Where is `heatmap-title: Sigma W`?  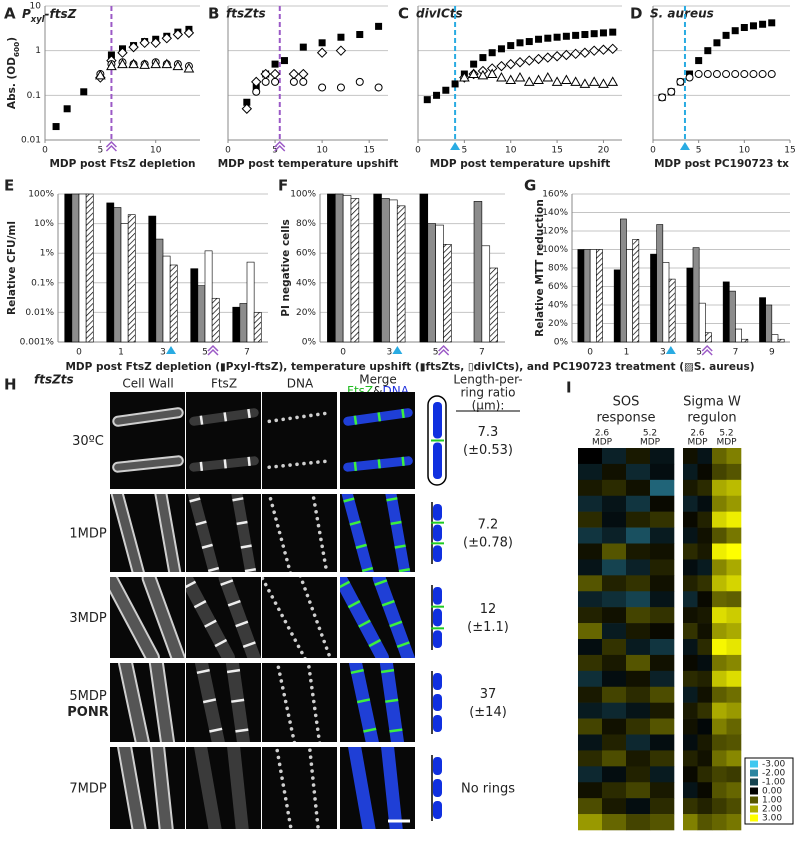 heatmap-title: Sigma W is located at coordinates (712, 402).